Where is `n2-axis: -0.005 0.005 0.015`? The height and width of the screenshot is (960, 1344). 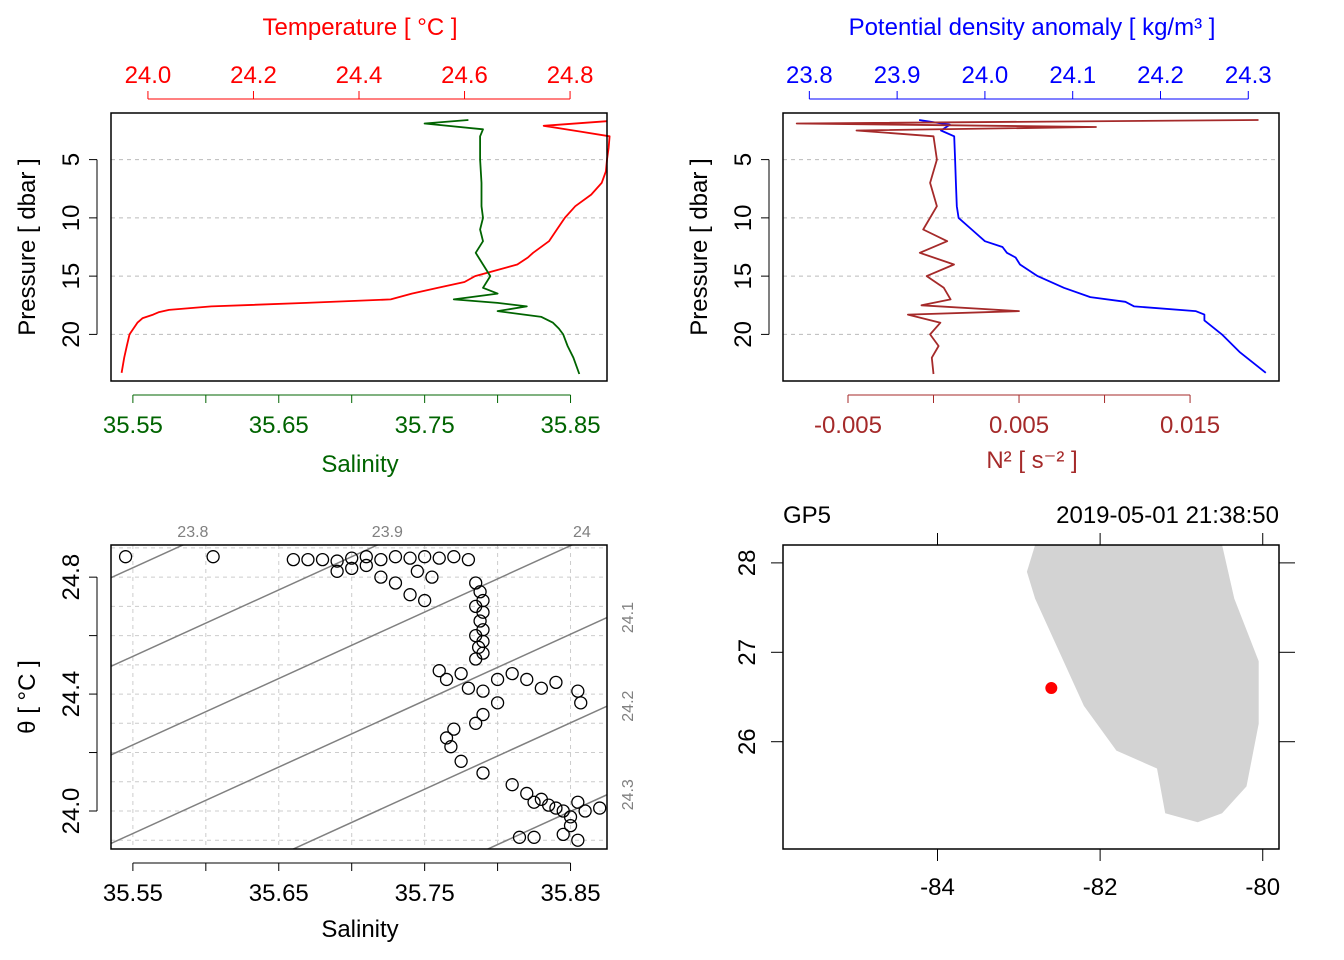
n2-axis: -0.005 0.005 0.015 is located at coordinates (1017, 416).